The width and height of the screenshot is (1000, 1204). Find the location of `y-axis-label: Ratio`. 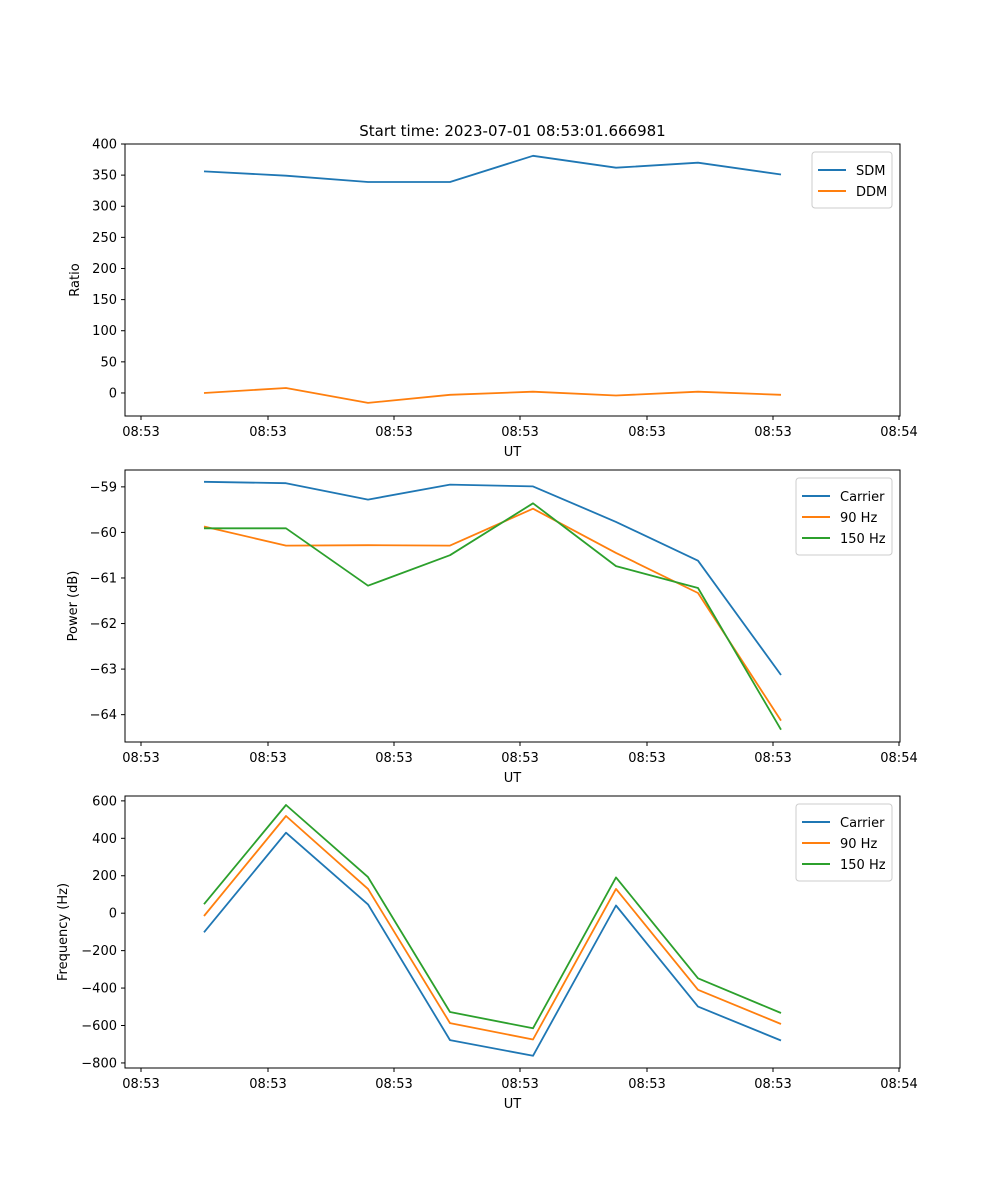

y-axis-label: Ratio is located at coordinates (75, 279).